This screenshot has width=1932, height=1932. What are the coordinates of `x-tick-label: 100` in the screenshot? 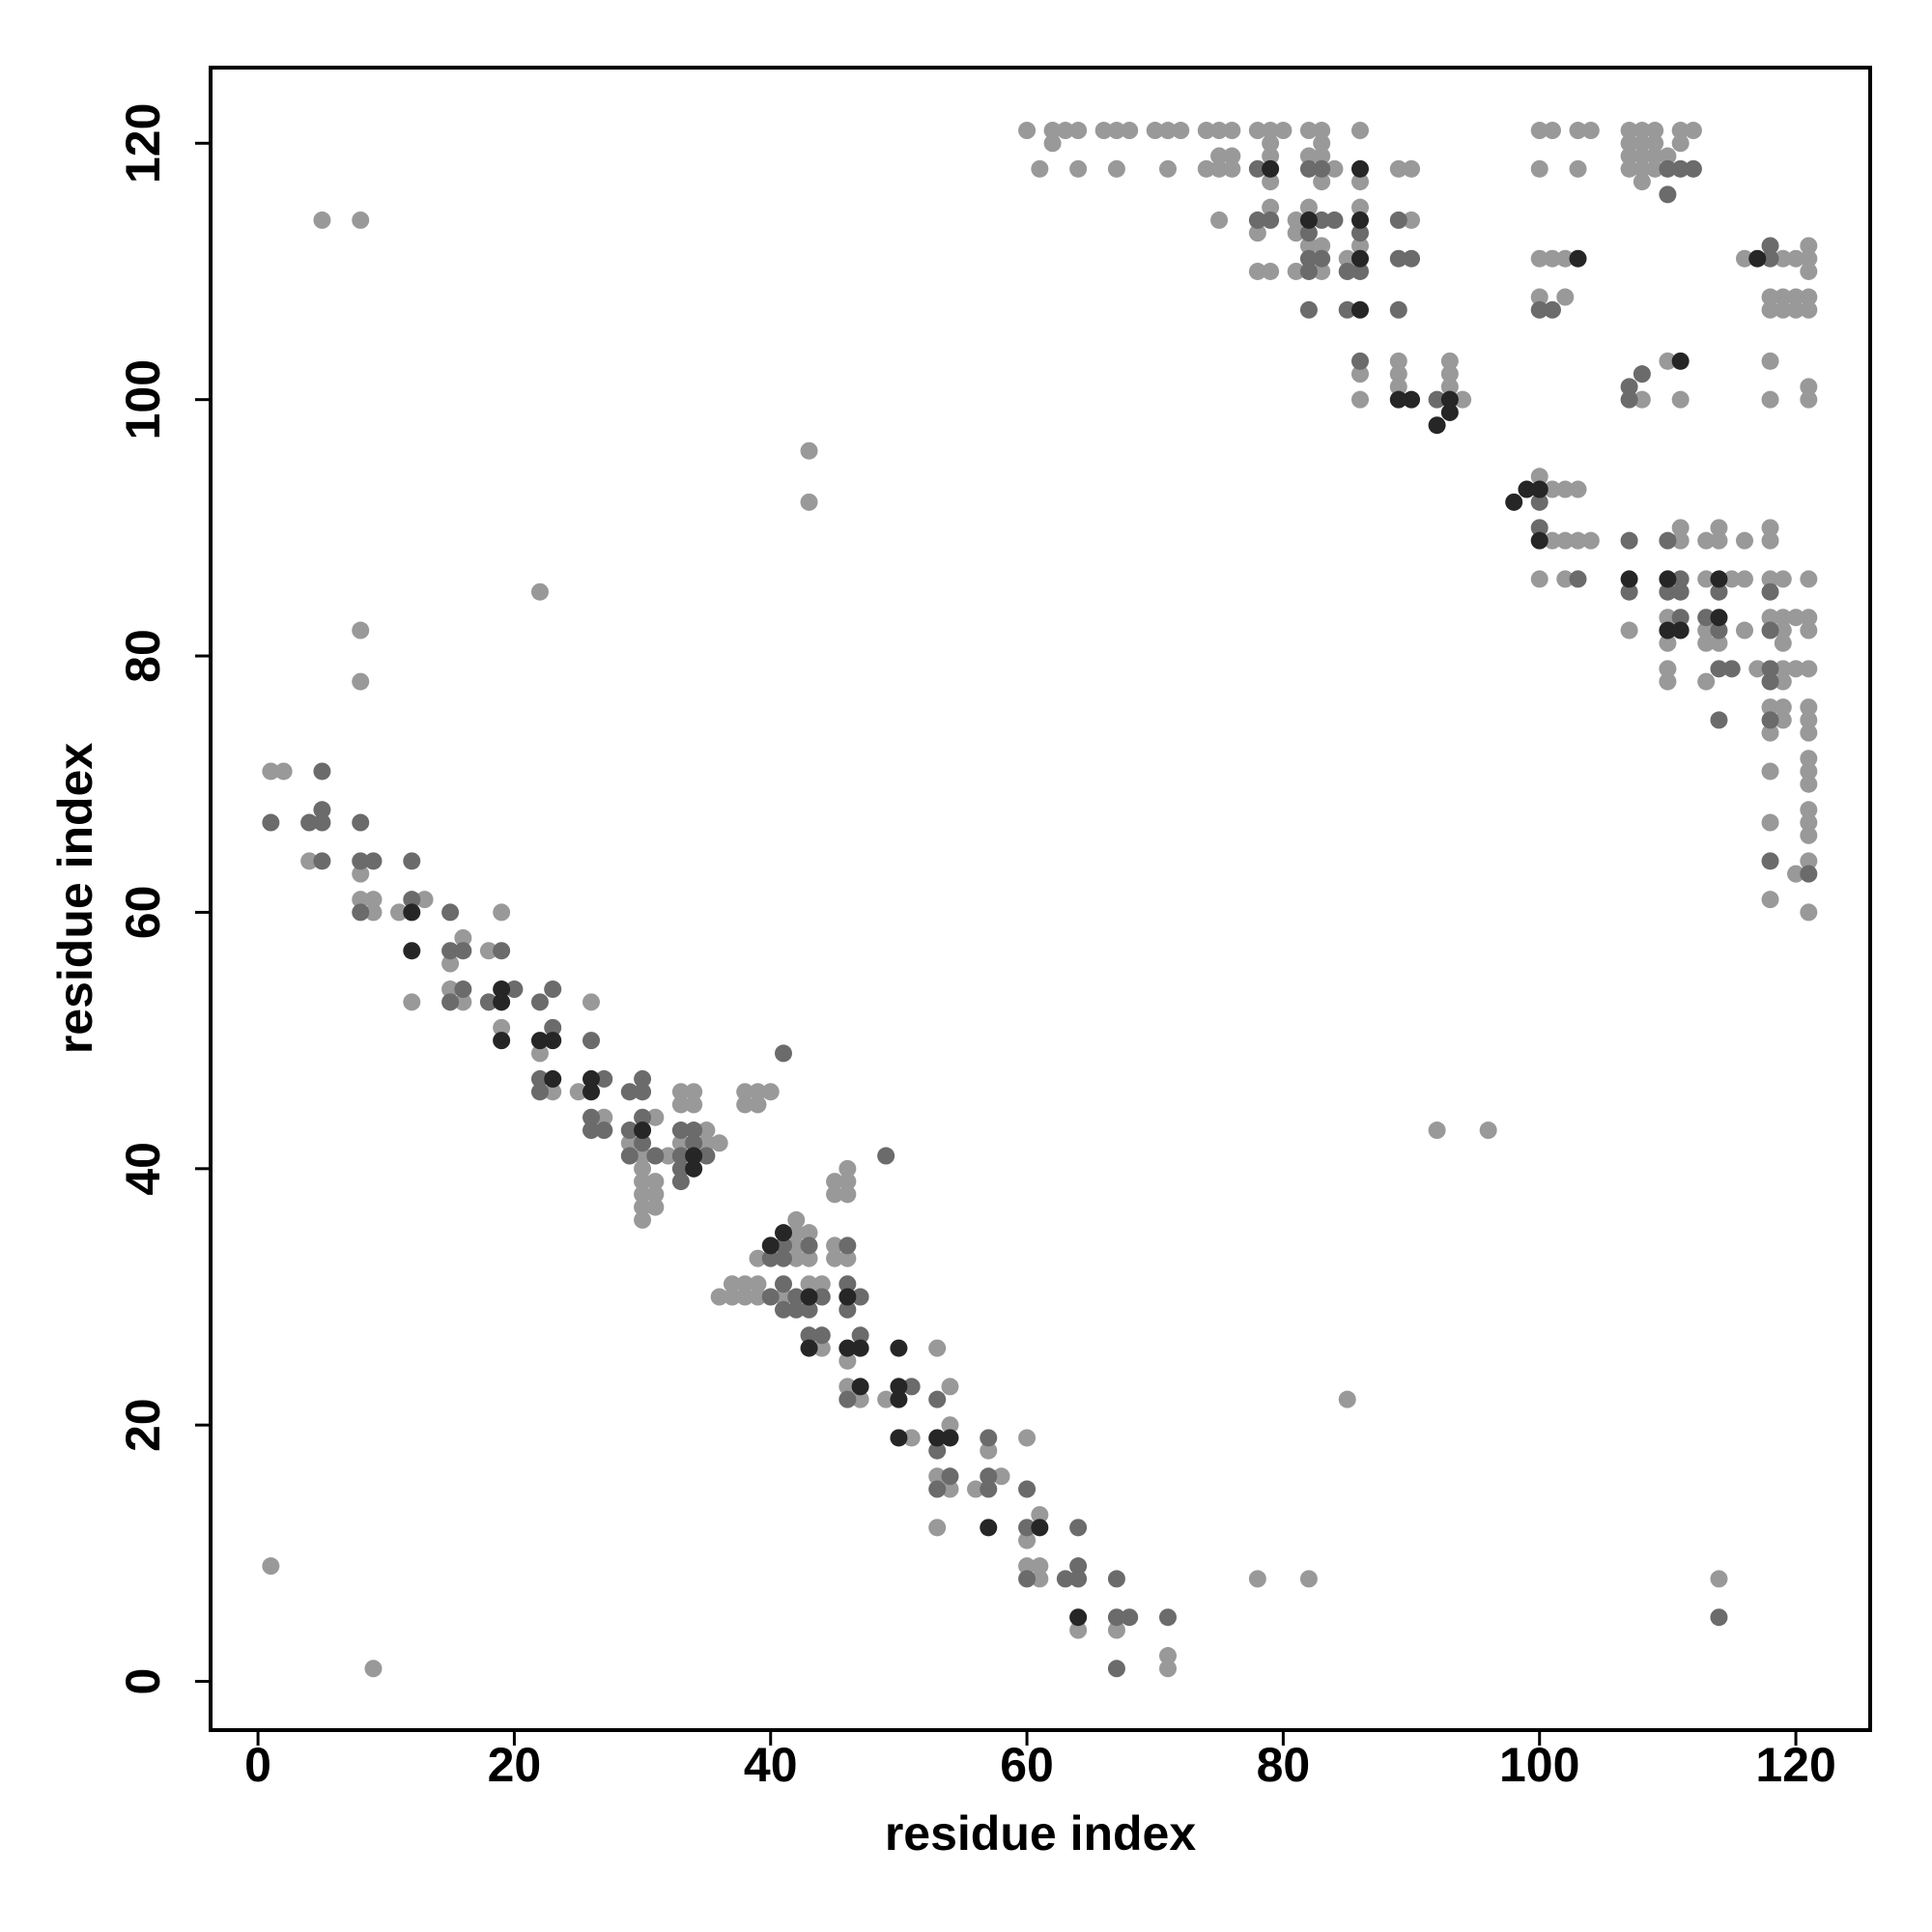 It's located at (1539, 1765).